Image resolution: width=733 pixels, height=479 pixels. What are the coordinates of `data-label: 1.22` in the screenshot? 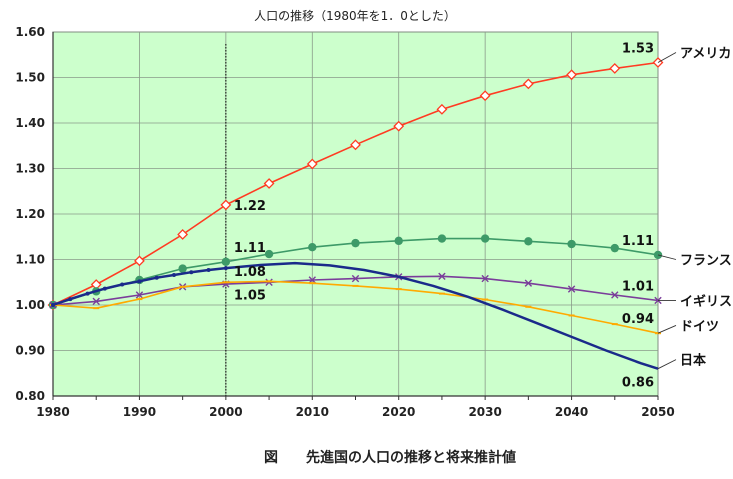 It's located at (250, 206).